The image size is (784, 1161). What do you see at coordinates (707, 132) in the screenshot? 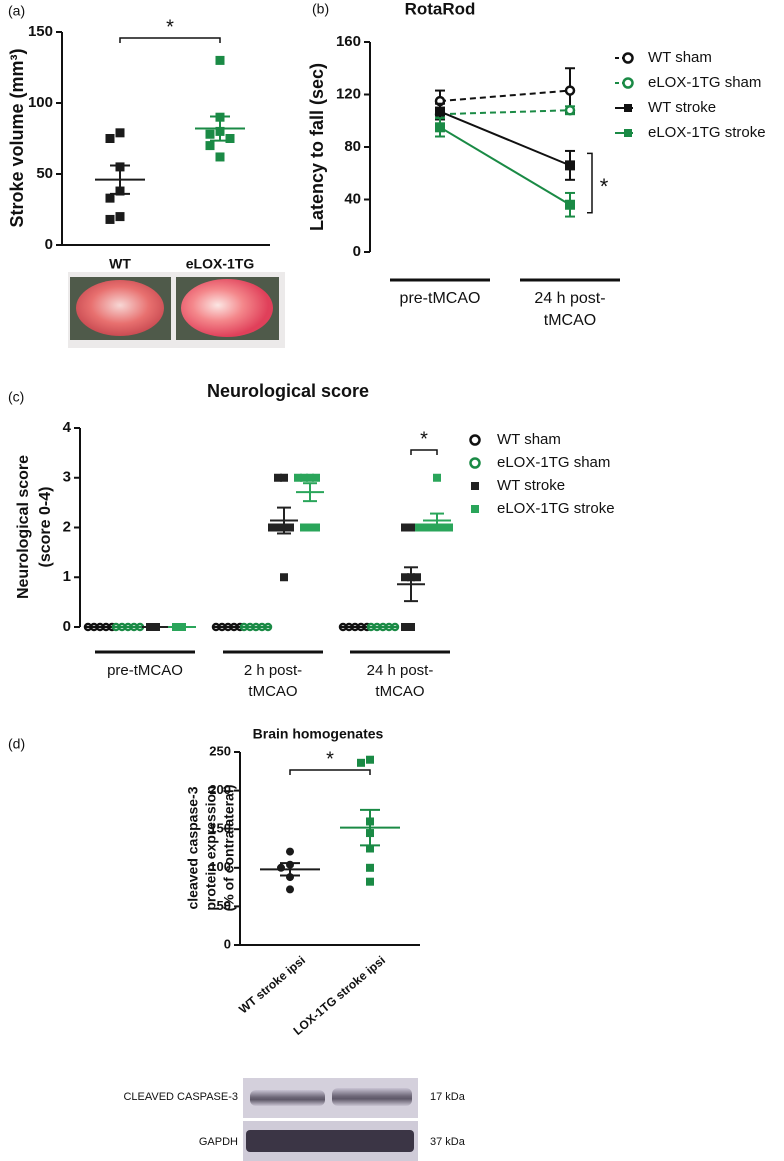
I see `legend-label: eLOX-1TG stroke` at bounding box center [707, 132].